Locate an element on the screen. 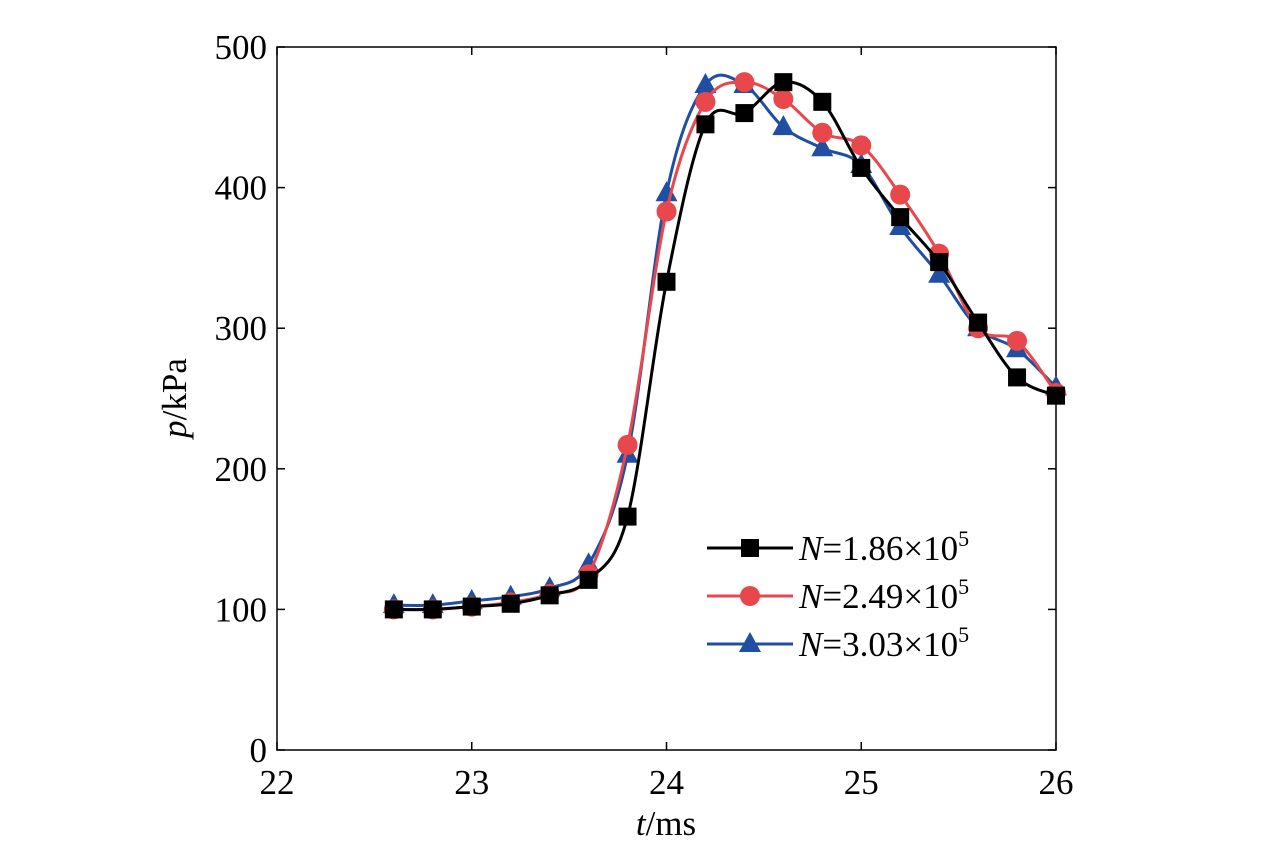 The image size is (1276, 843). legend-label: N=3.03×105 is located at coordinates (883, 643).